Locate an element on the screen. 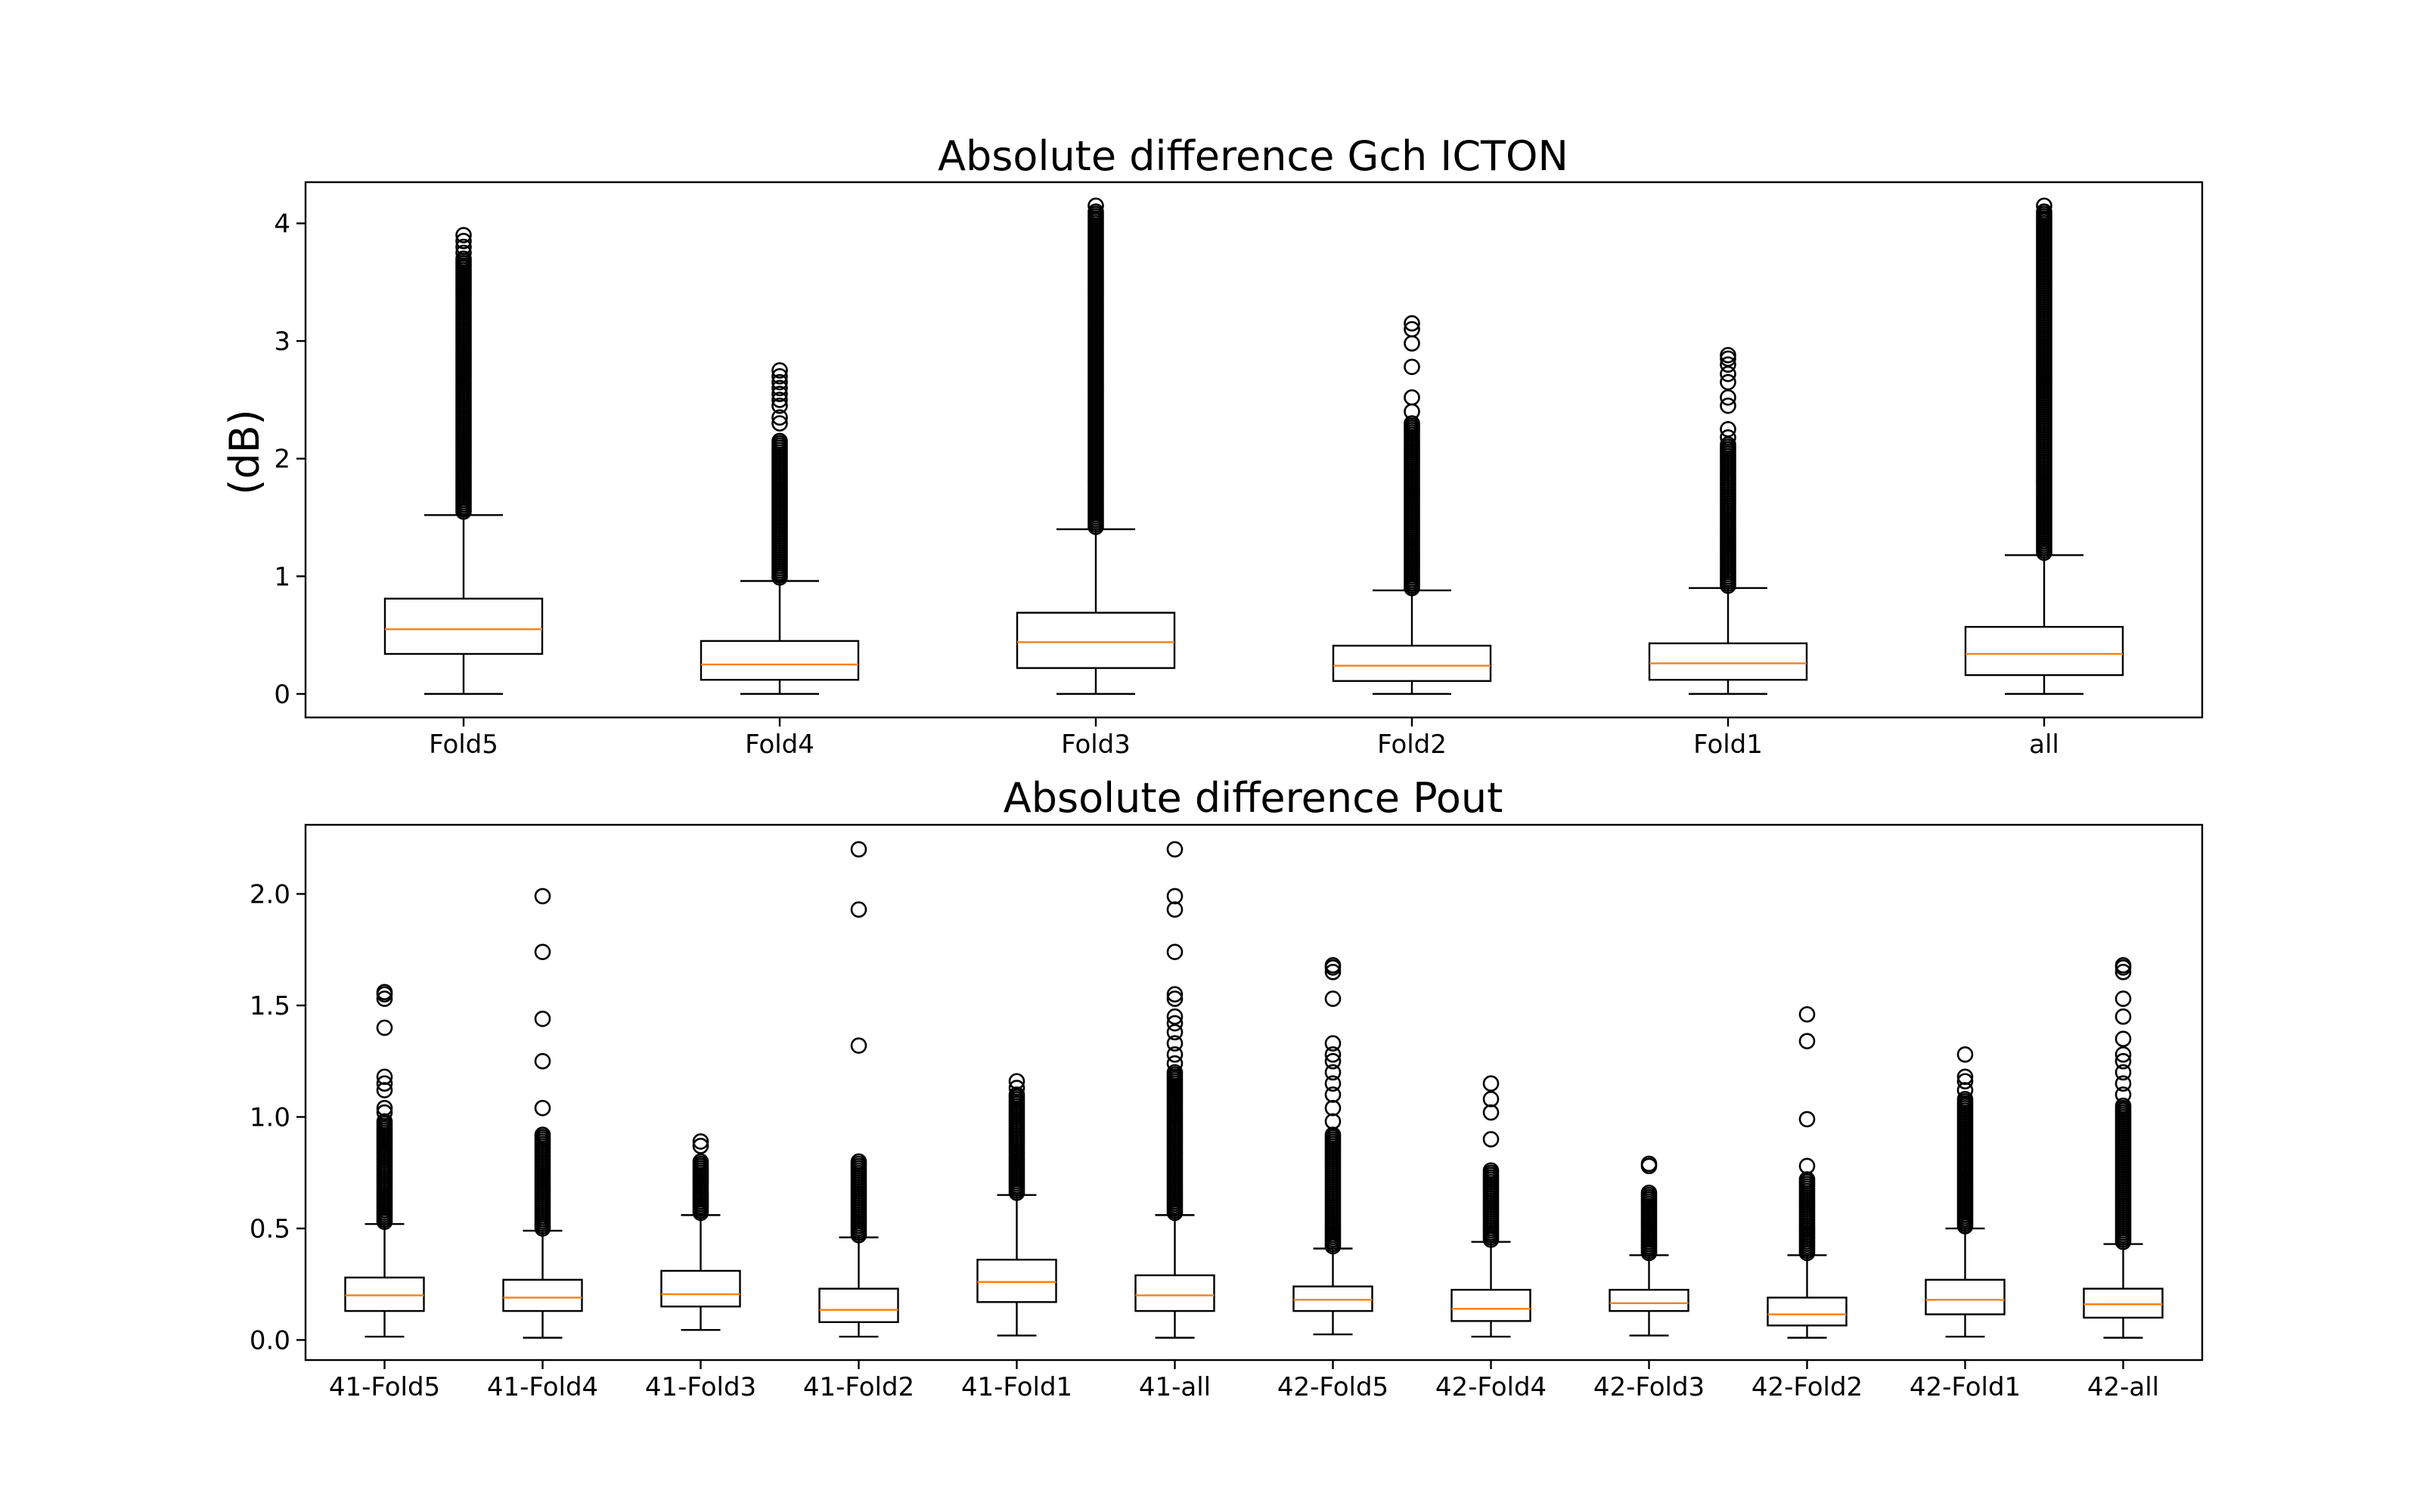  x-tick-label: Fold2 is located at coordinates (1412, 745).